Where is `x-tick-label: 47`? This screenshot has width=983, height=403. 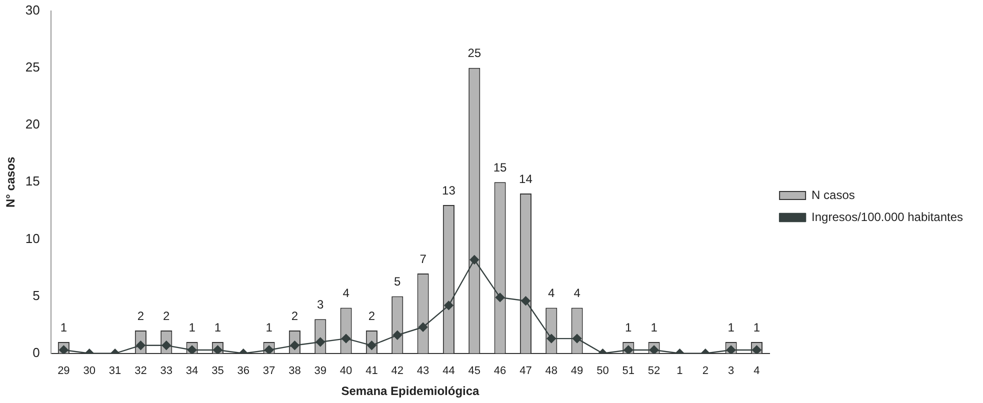 x-tick-label: 47 is located at coordinates (526, 371).